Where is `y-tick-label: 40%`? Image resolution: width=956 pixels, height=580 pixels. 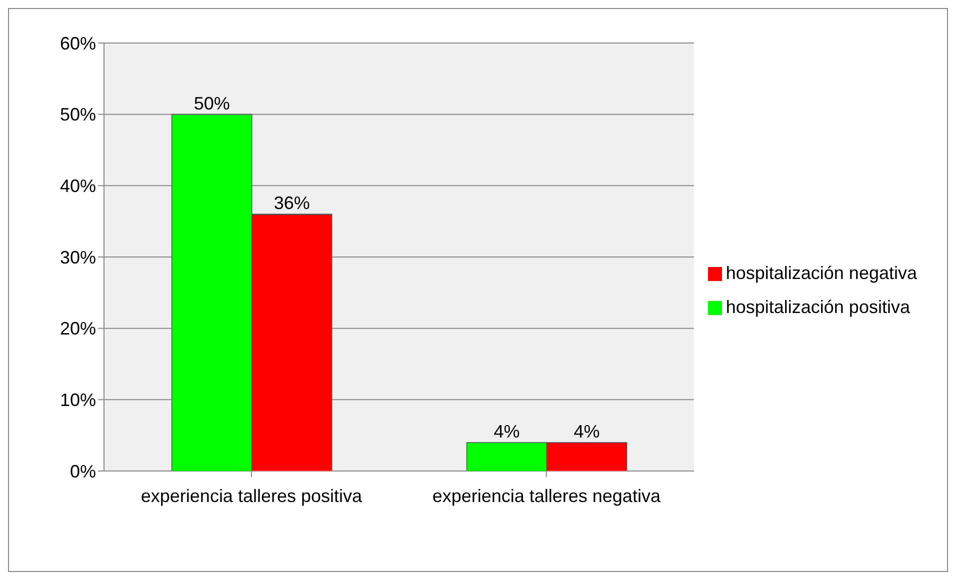
y-tick-label: 40% is located at coordinates (78, 186).